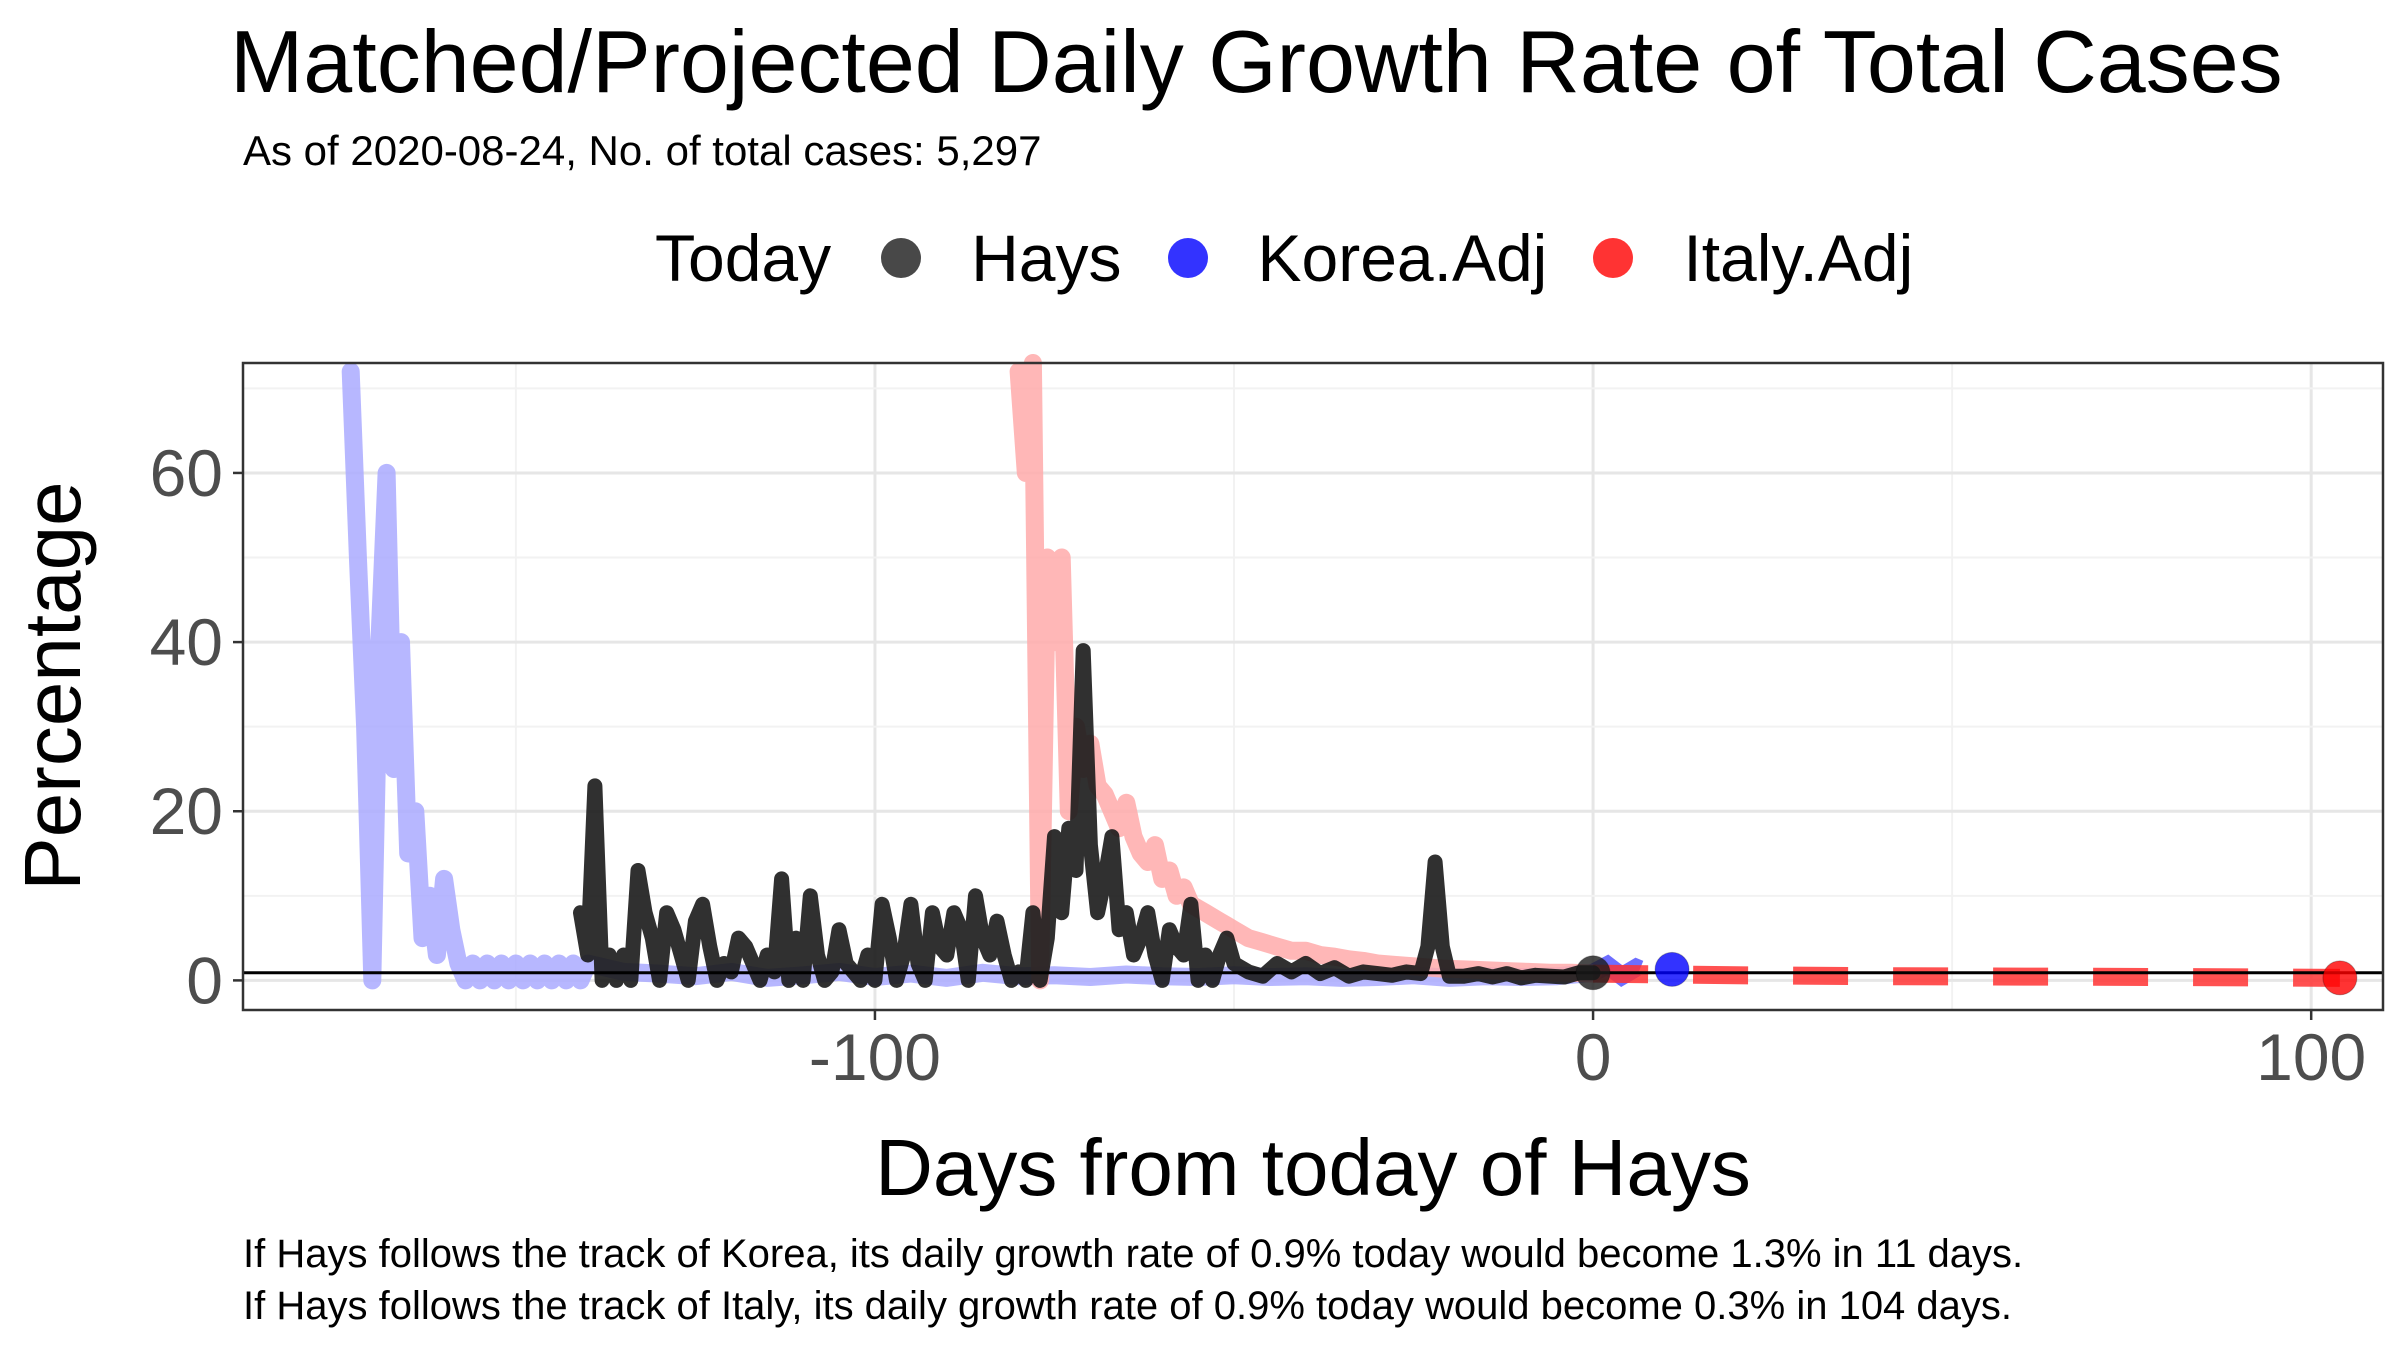  I want to click on legend-title: Today, so click(743, 258).